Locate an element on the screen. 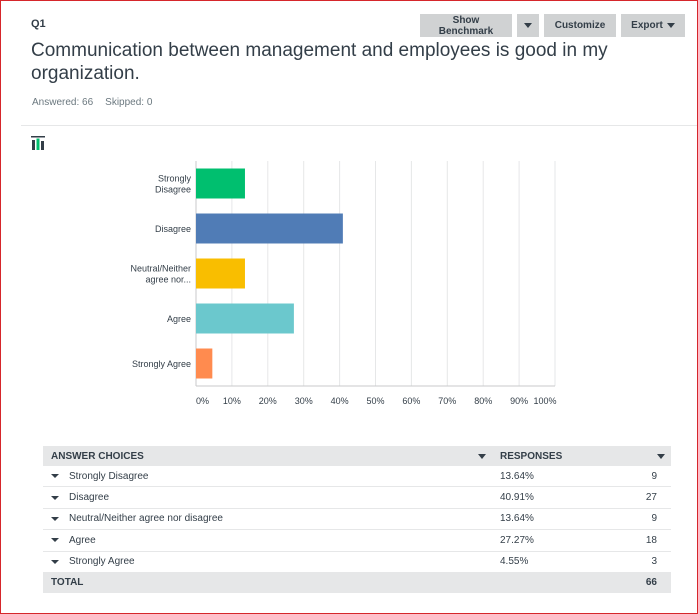  benchmark-dropdown-button is located at coordinates (528, 25).